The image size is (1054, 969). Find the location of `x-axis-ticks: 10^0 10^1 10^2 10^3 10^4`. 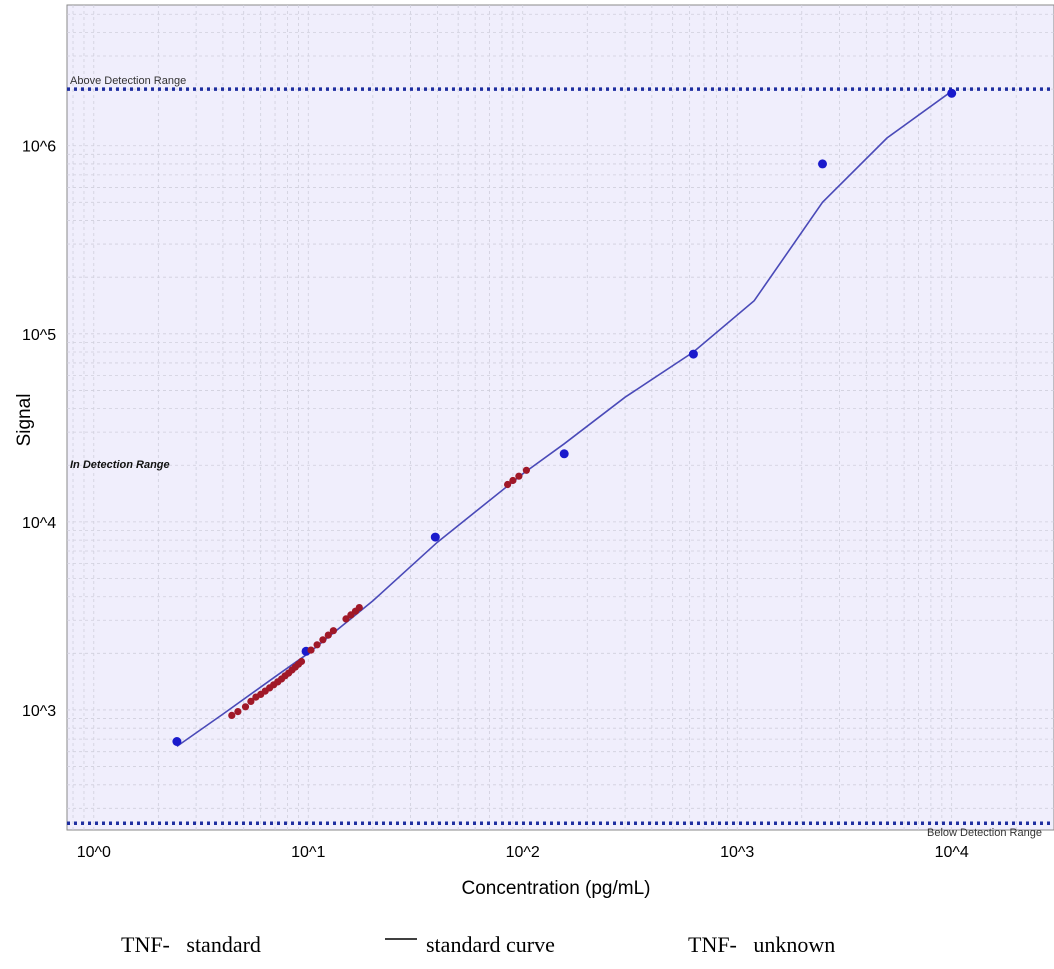

x-axis-ticks: 10^0 10^1 10^2 10^3 10^4 is located at coordinates (523, 852).